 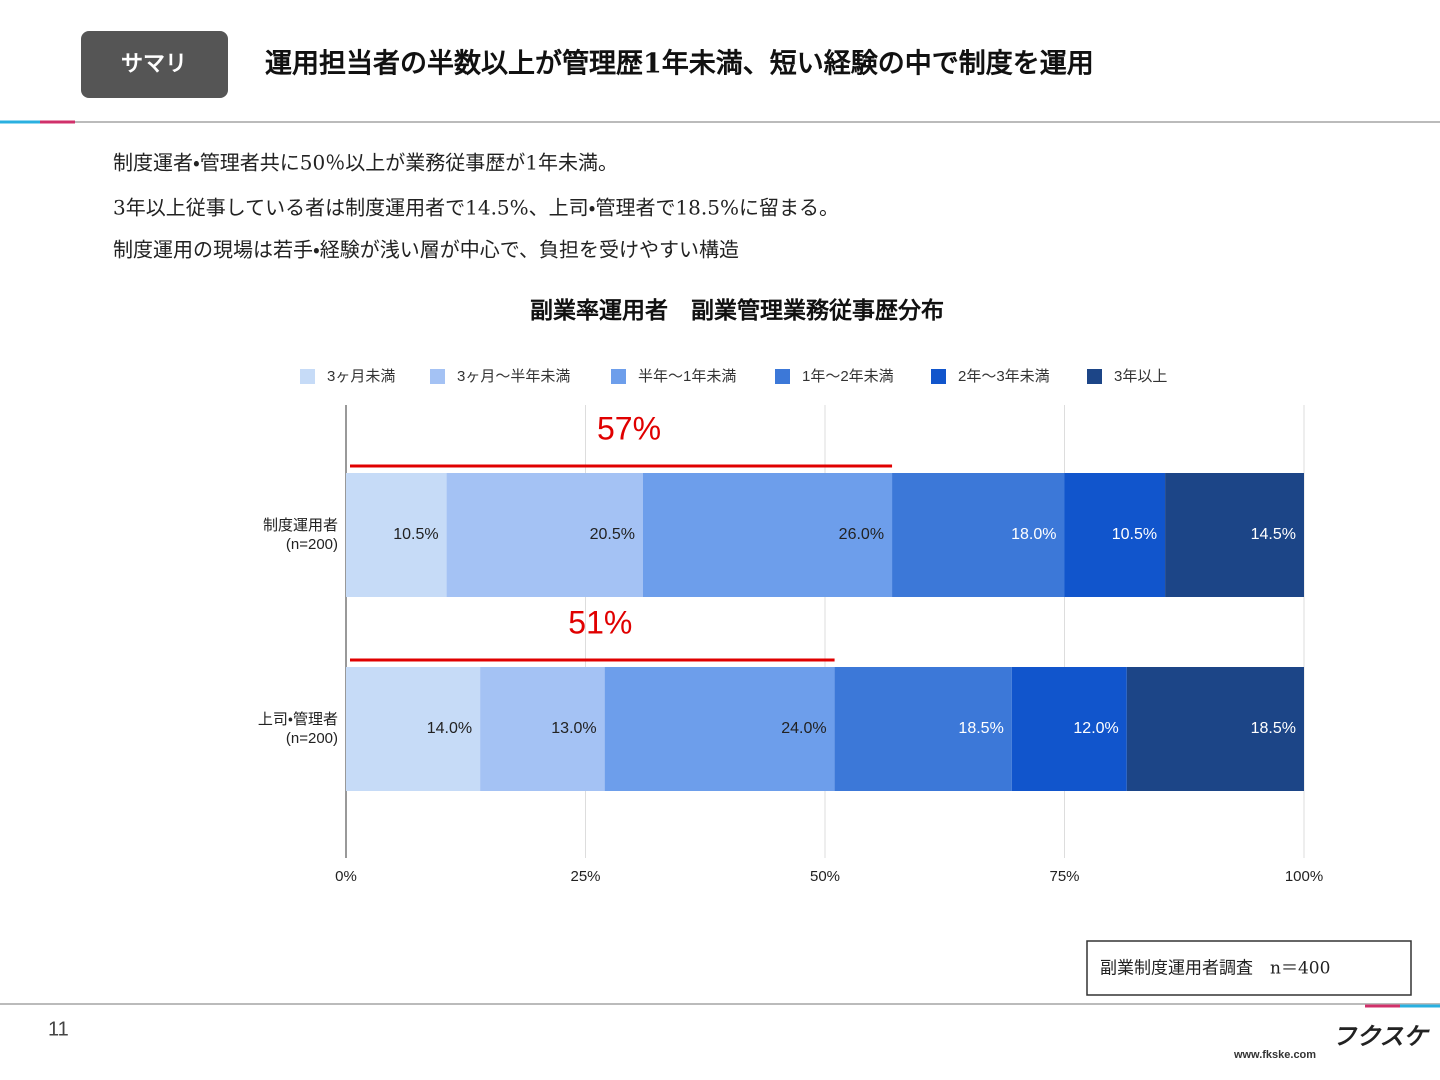 What do you see at coordinates (1064, 876) in the screenshot?
I see `x-tick-label: 75%` at bounding box center [1064, 876].